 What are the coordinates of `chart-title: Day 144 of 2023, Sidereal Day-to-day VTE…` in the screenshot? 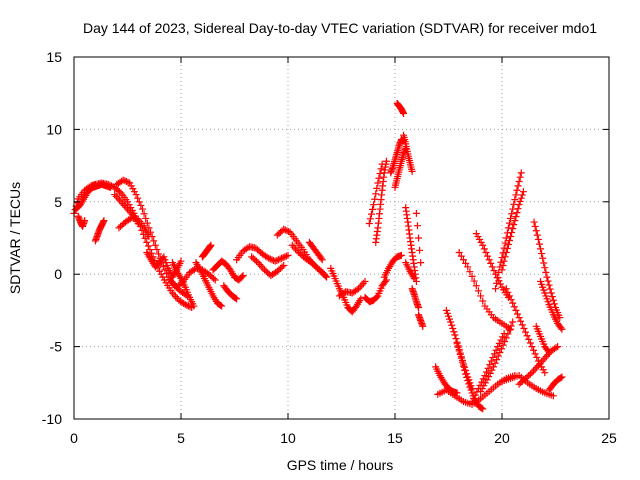 It's located at (340, 28).